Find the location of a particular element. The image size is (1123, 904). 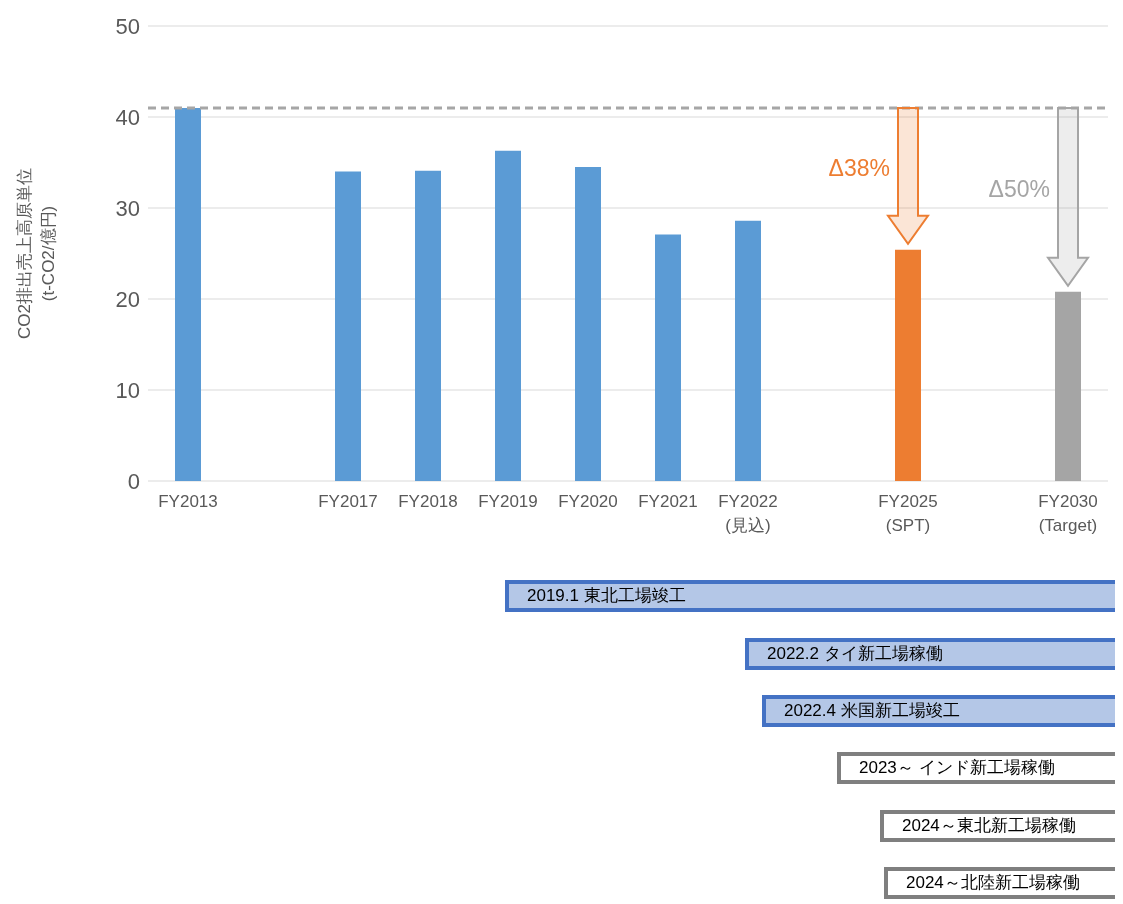

y-tick-label: 10 is located at coordinates (127, 390).